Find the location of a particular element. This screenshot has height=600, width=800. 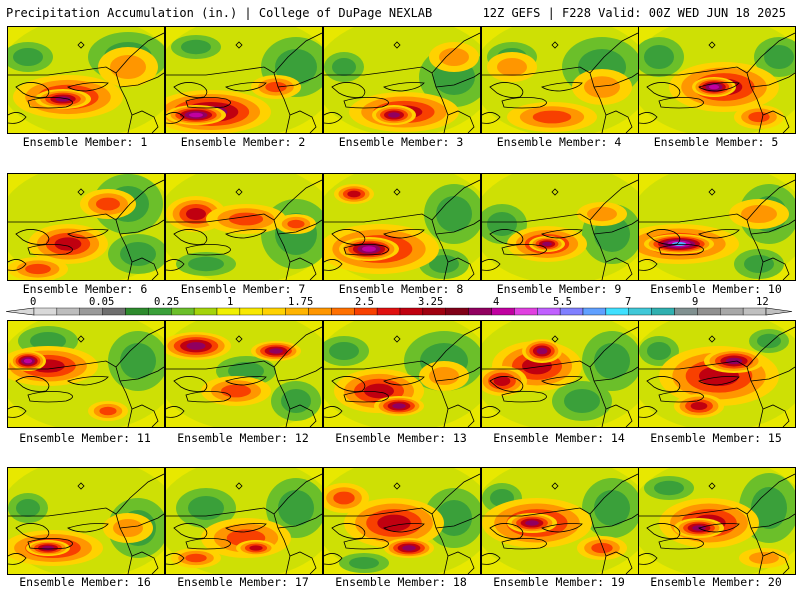

scale-arrow-right is located at coordinates (779, 311).